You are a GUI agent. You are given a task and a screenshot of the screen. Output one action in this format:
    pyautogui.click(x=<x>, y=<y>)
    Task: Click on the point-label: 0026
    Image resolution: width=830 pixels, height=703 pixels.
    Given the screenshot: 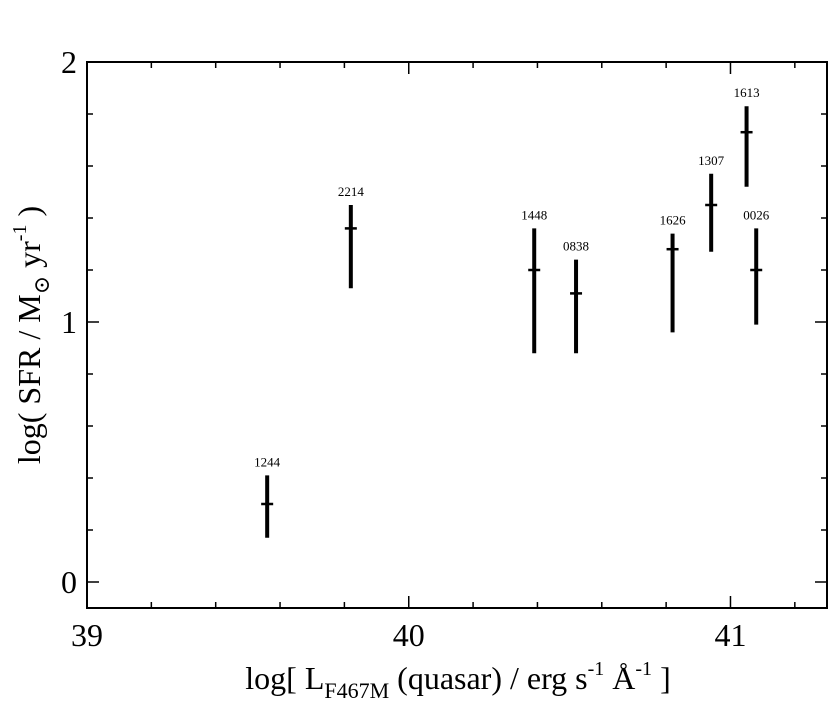 What is the action you would take?
    pyautogui.click(x=756, y=214)
    